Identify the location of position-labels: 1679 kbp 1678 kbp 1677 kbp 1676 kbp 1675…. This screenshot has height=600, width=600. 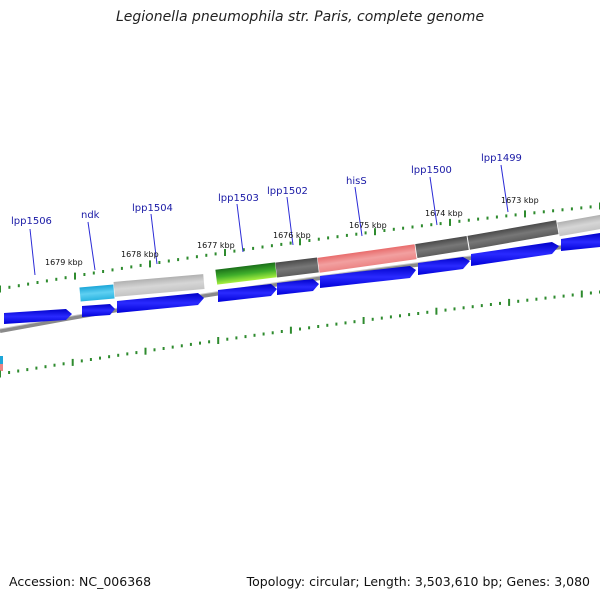
(292, 231).